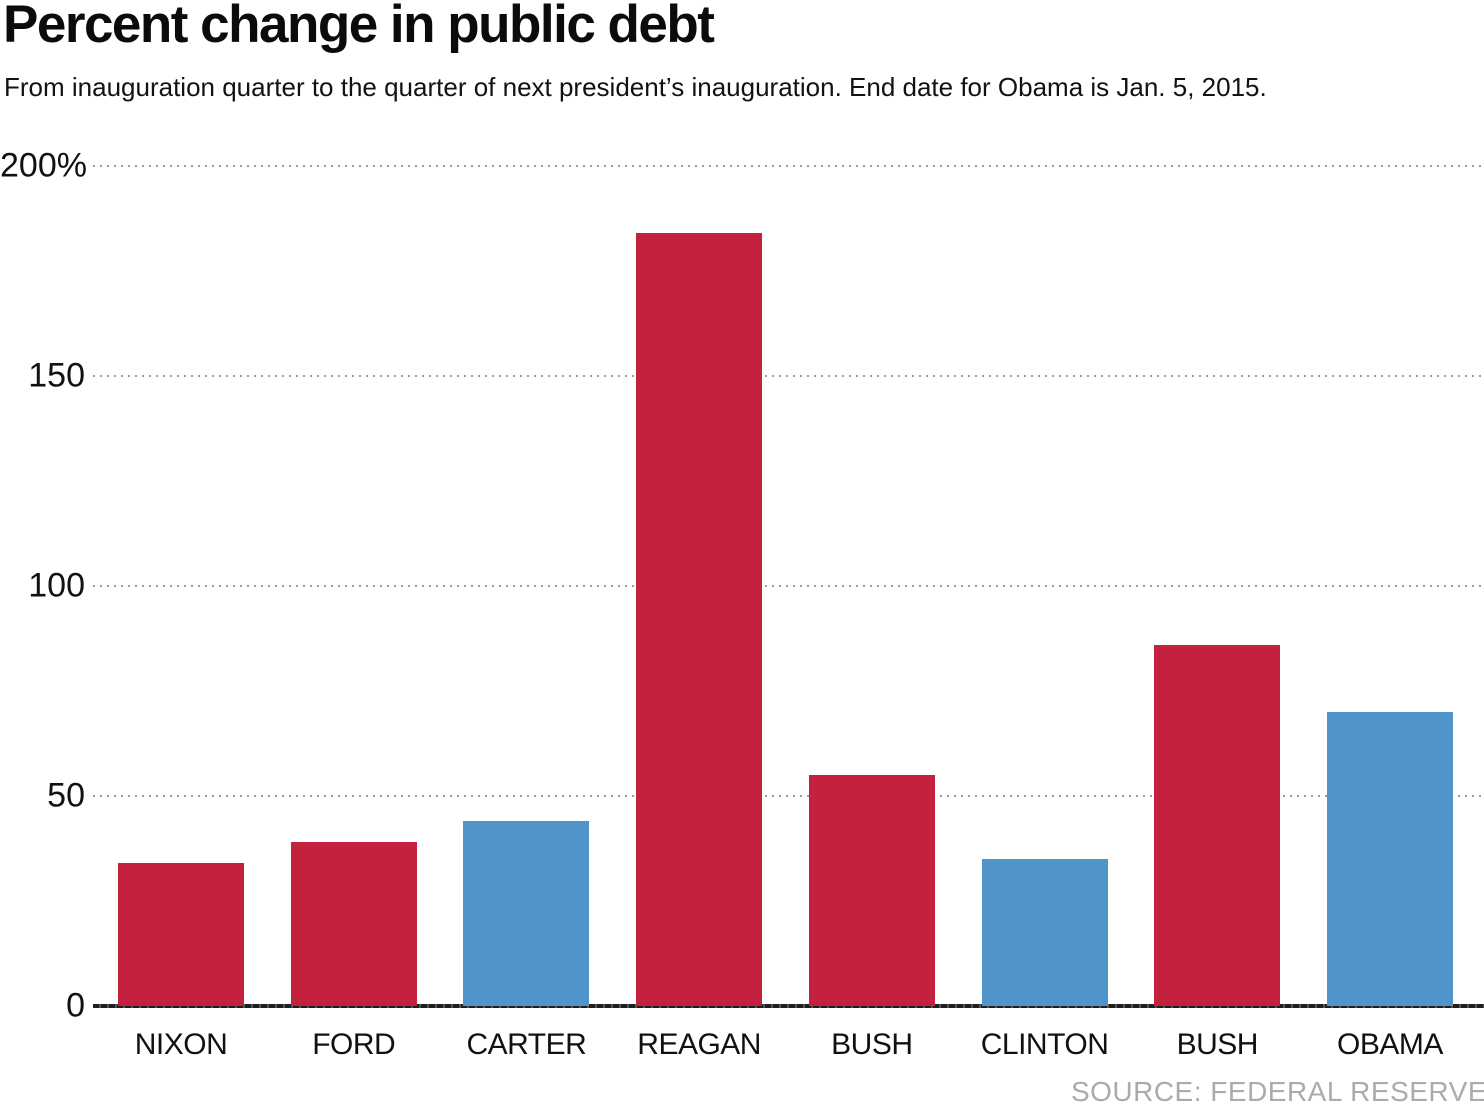 The width and height of the screenshot is (1484, 1112). What do you see at coordinates (1217, 1044) in the screenshot?
I see `x-axis-label-bush-6: BUSH` at bounding box center [1217, 1044].